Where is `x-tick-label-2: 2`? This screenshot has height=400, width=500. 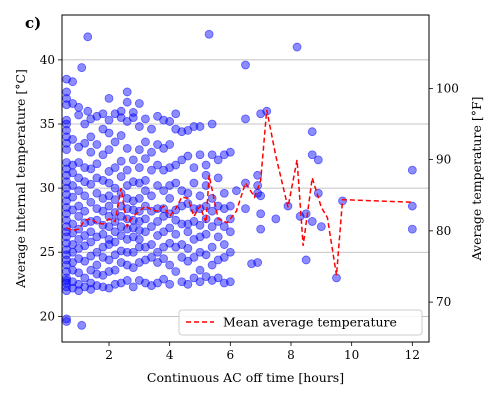 x-tick-label-2: 2 is located at coordinates (109, 355).